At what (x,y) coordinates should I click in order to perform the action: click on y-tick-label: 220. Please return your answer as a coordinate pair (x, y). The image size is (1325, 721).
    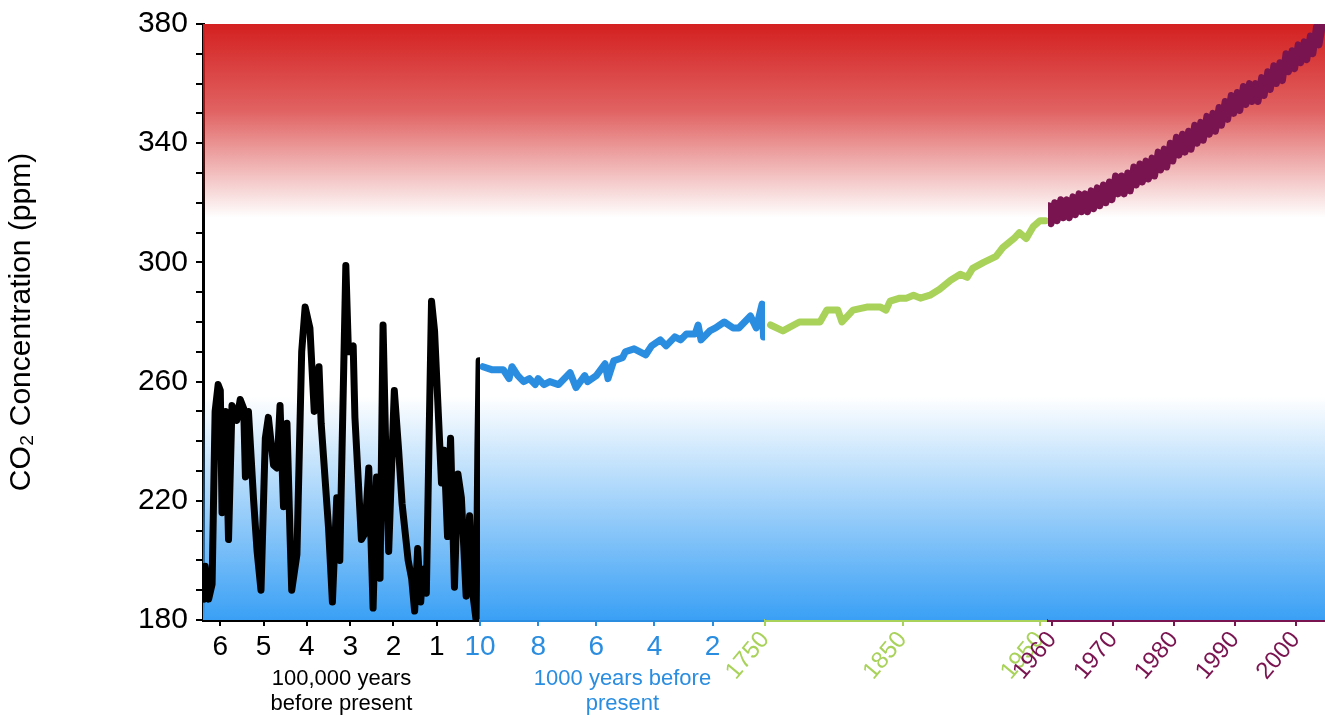
    Looking at the image, I should click on (162, 499).